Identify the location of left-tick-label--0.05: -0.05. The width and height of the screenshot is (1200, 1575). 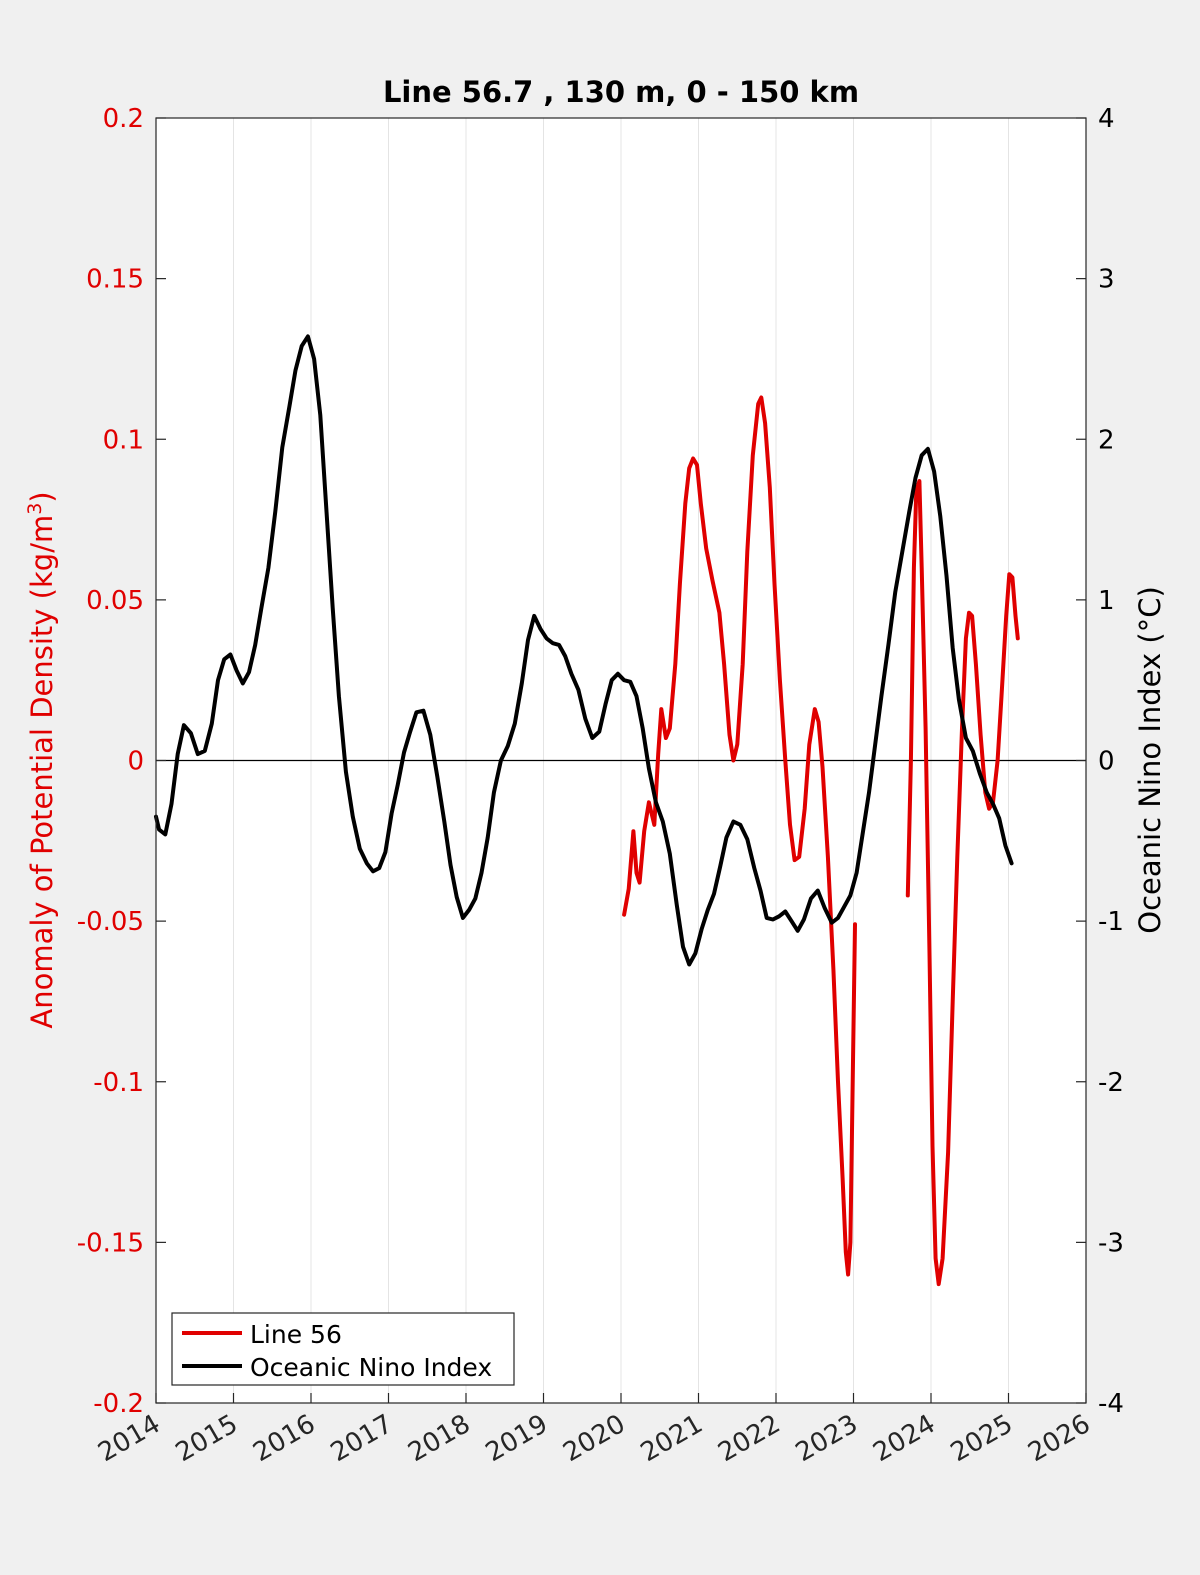
(110, 922).